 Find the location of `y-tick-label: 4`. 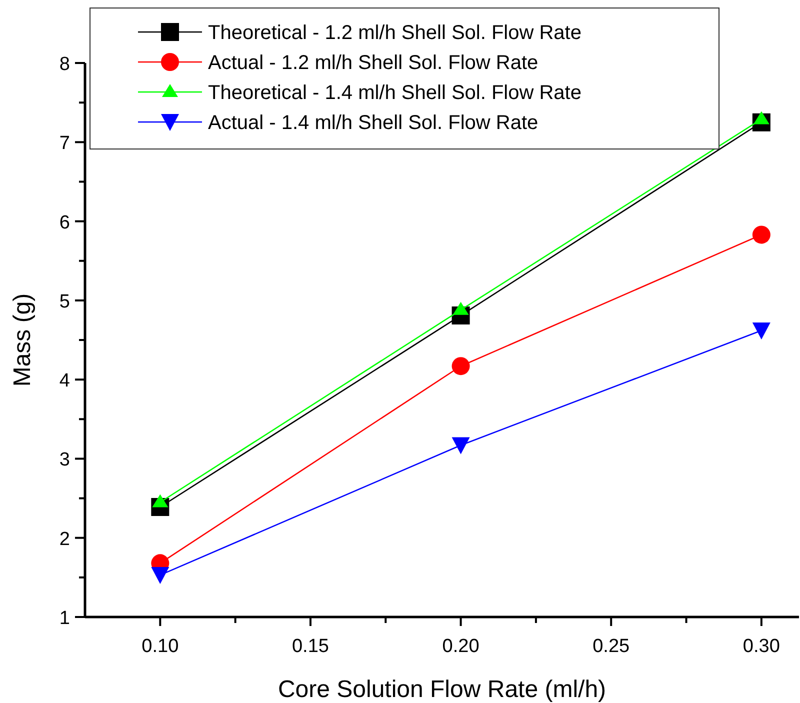

y-tick-label: 4 is located at coordinates (64, 381).